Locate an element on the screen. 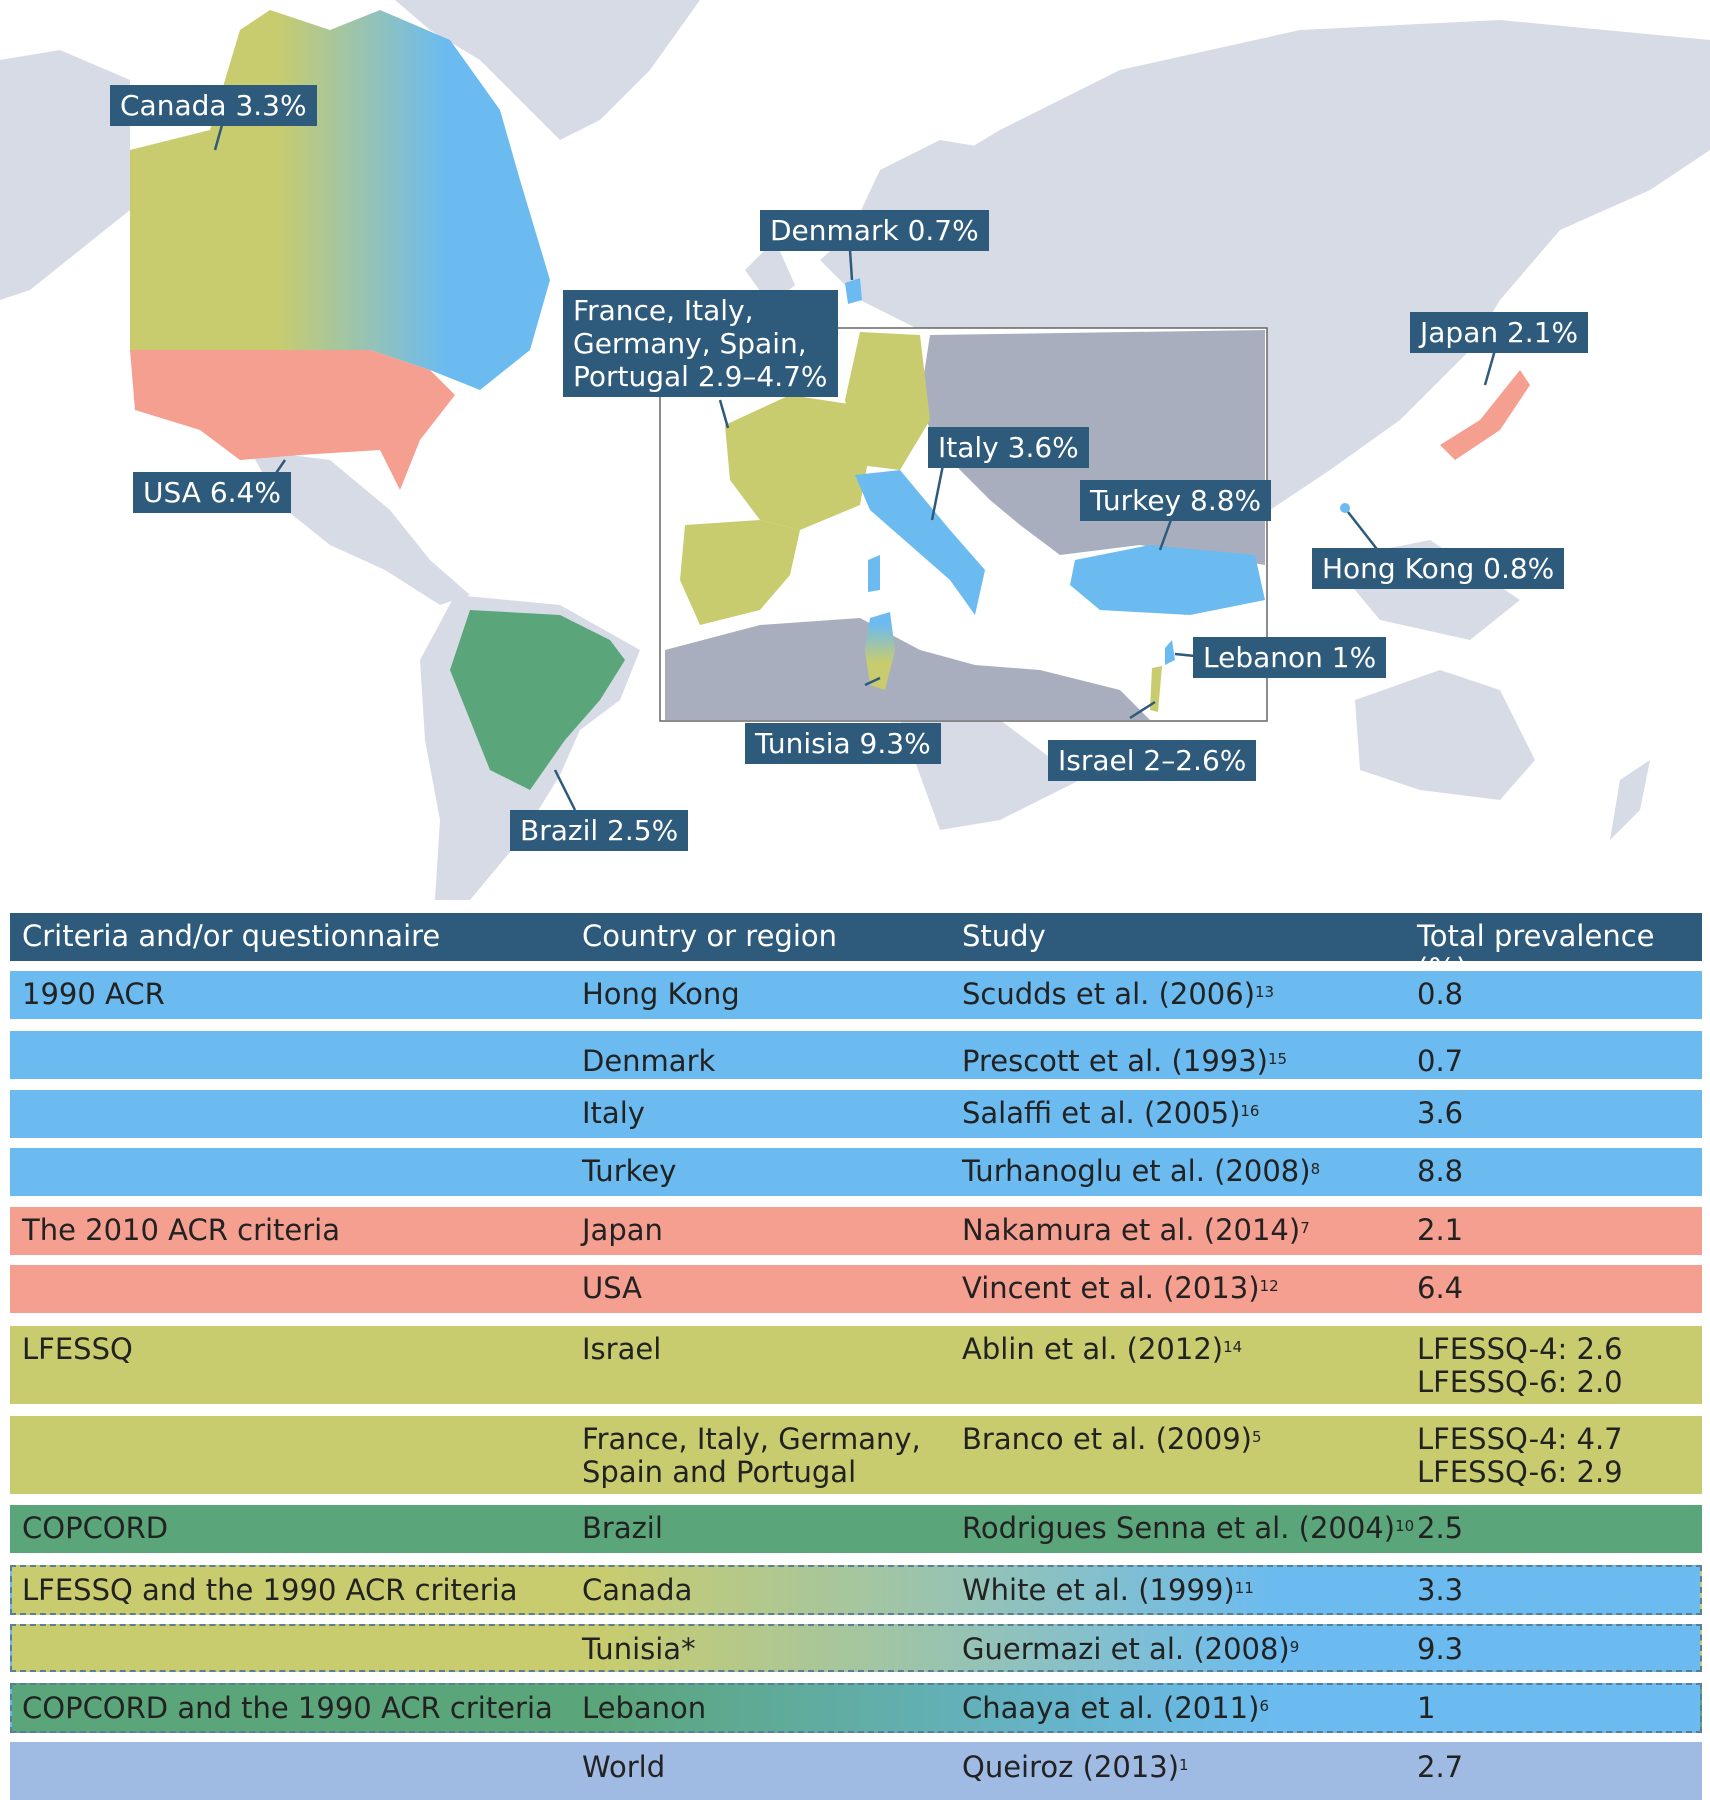 Image resolution: width=1710 pixels, height=1800 pixels. row-study: Rodrigues Senna et al. (2004)10 is located at coordinates (1188, 1528).